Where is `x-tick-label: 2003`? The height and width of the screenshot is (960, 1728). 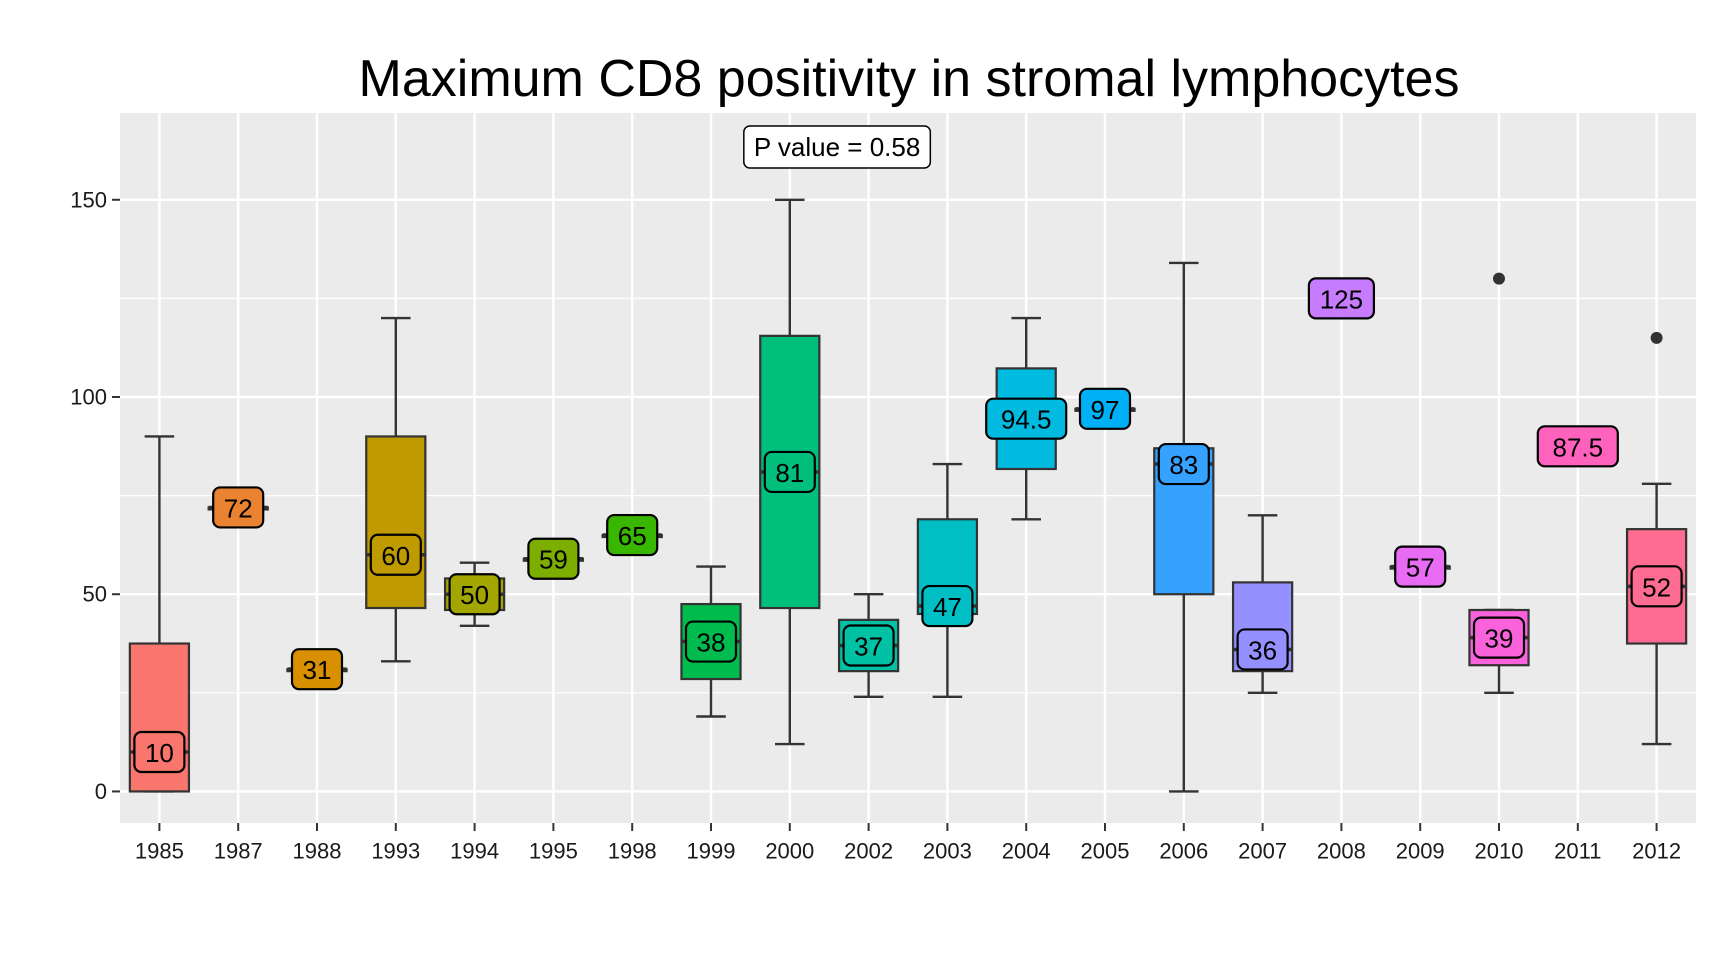
x-tick-label: 2003 is located at coordinates (947, 851).